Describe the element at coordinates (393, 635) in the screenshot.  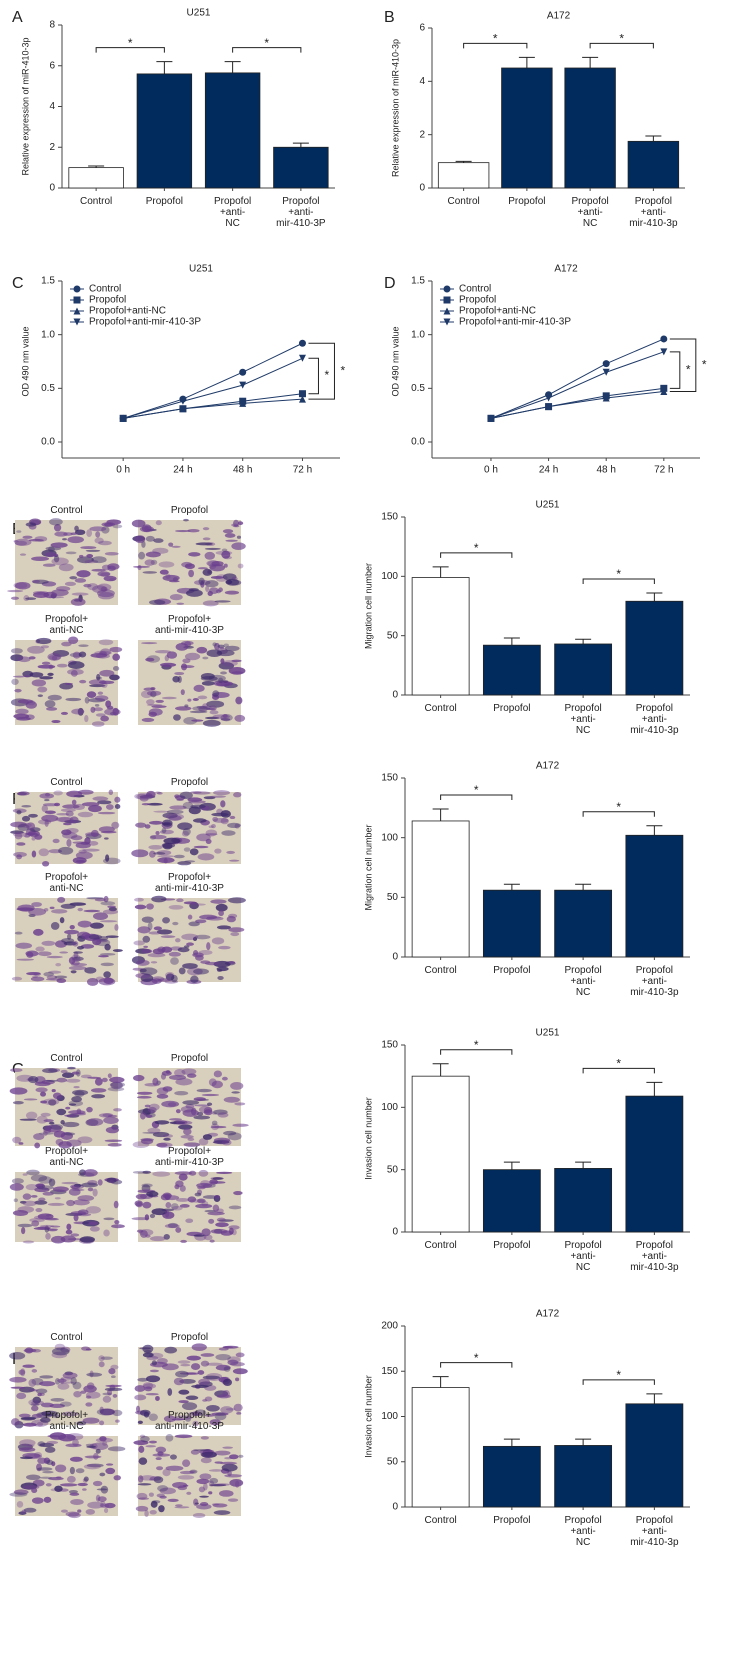
I see `y-tick-label: 50` at that location.